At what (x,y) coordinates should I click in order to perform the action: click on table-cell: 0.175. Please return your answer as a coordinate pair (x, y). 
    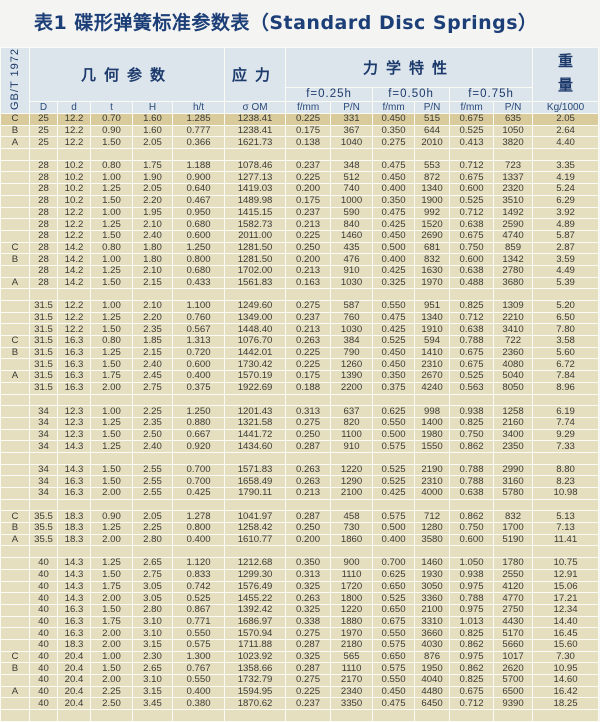
    Looking at the image, I should click on (308, 131).